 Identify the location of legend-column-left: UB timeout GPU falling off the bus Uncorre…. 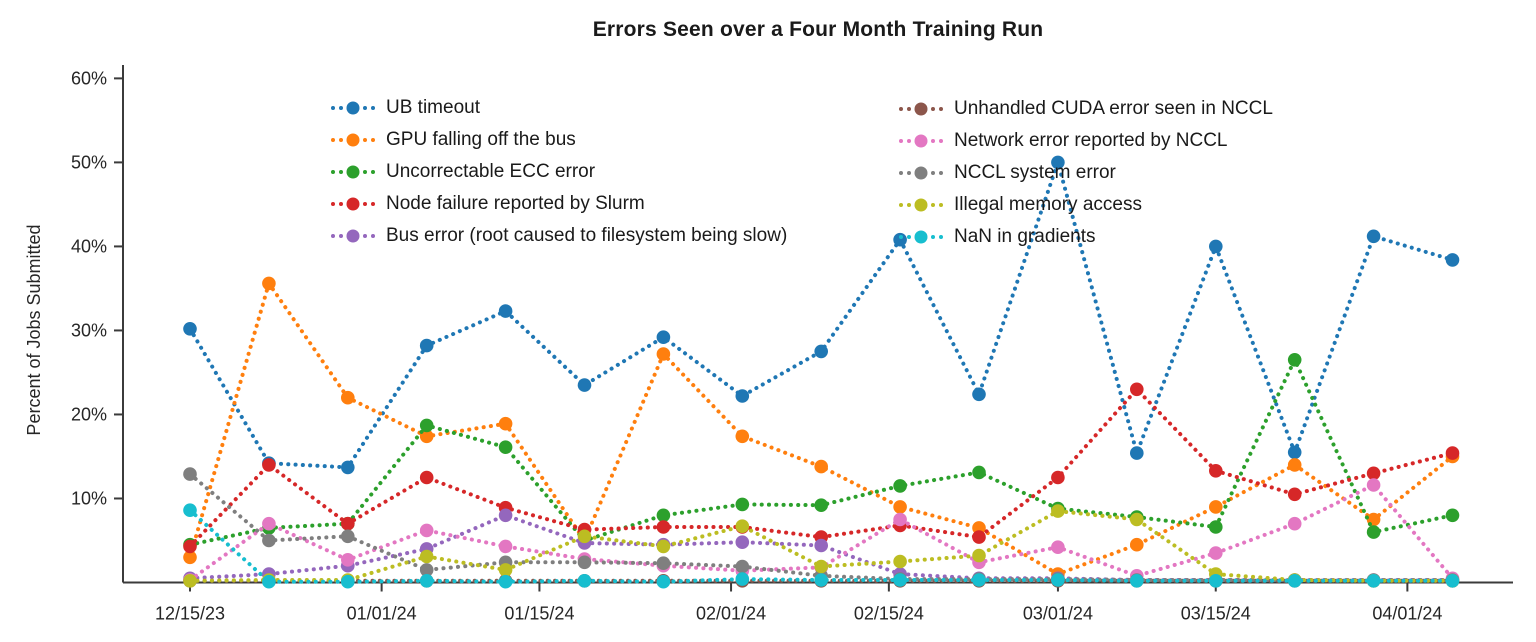
(558, 172).